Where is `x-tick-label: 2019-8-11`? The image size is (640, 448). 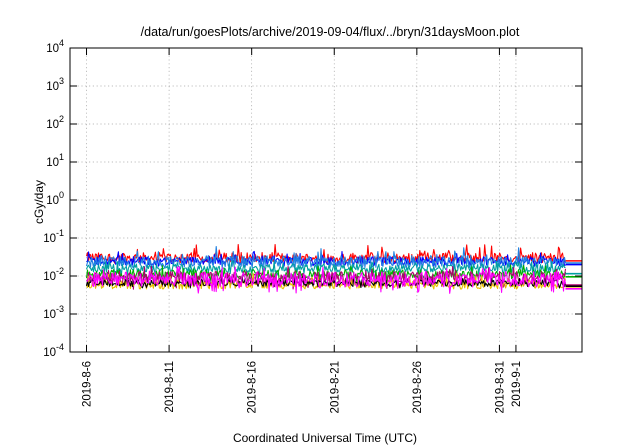
x-tick-label: 2019-8-11 is located at coordinates (170, 387).